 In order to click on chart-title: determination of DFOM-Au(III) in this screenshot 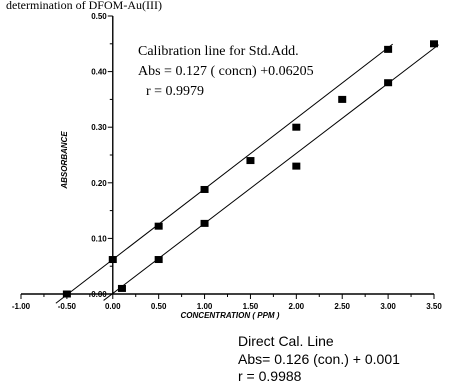, I will do `click(84, 6)`.